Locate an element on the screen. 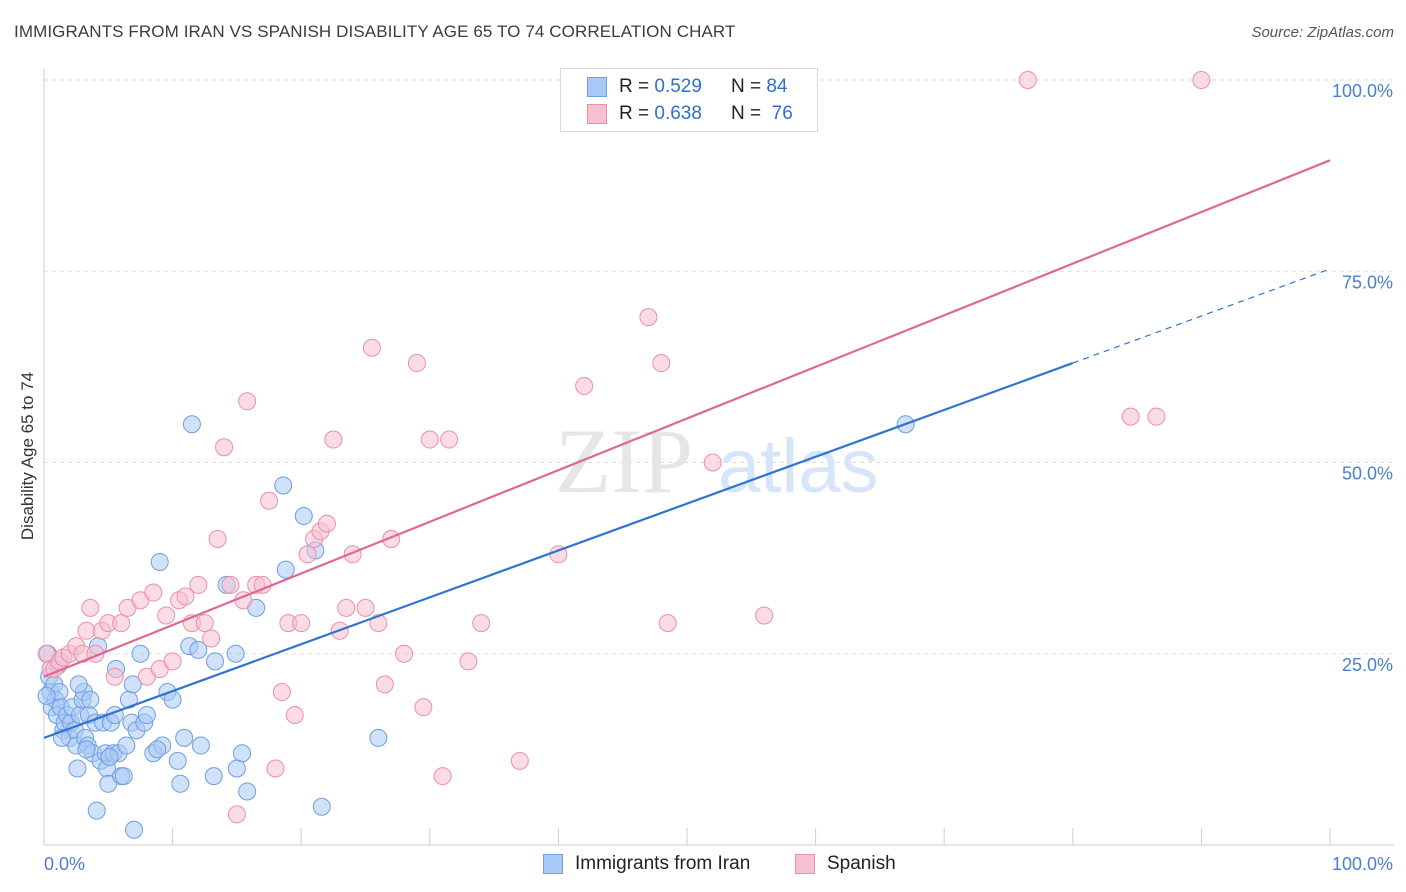  x-tick-label: 100.0% is located at coordinates (1362, 864).